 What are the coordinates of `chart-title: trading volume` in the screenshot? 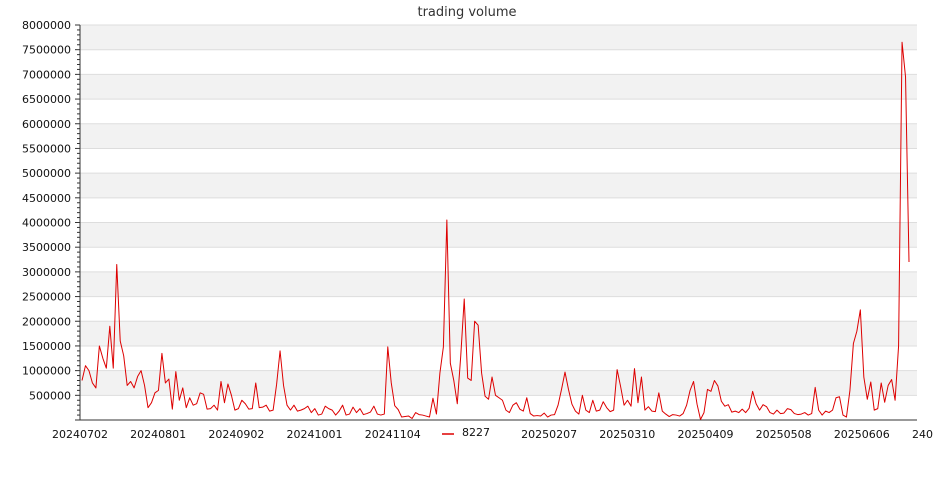 It's located at (466, 12).